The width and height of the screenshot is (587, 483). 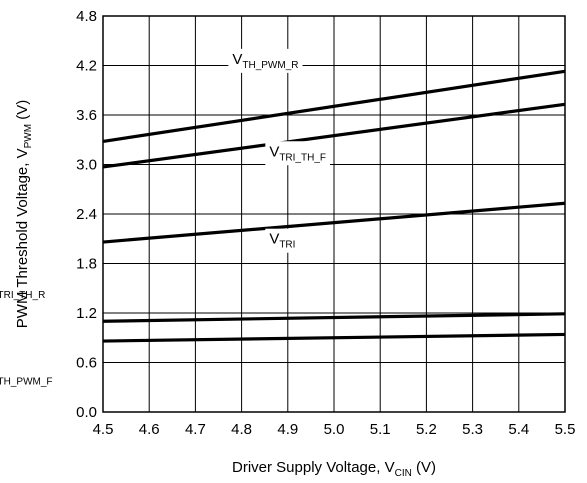 I want to click on y-tick-label: 1.8, so click(x=86, y=264).